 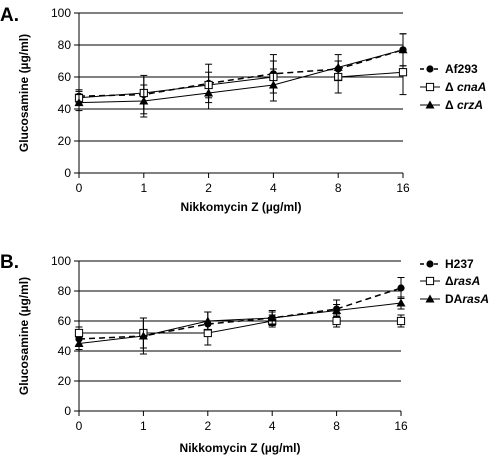 I want to click on legend-label: H237, so click(x=459, y=264).